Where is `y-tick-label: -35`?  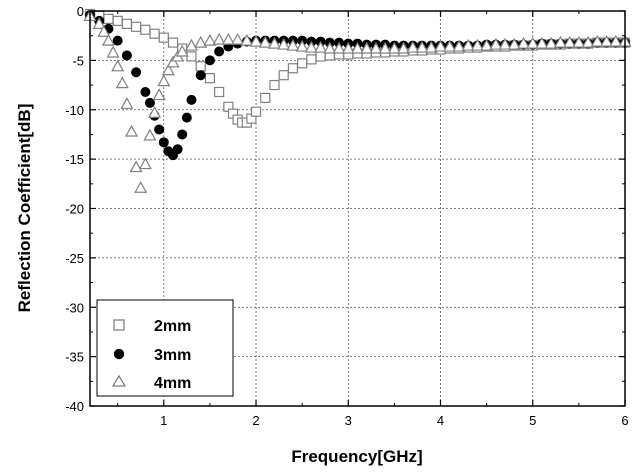 y-tick-label: -35 is located at coordinates (74, 357).